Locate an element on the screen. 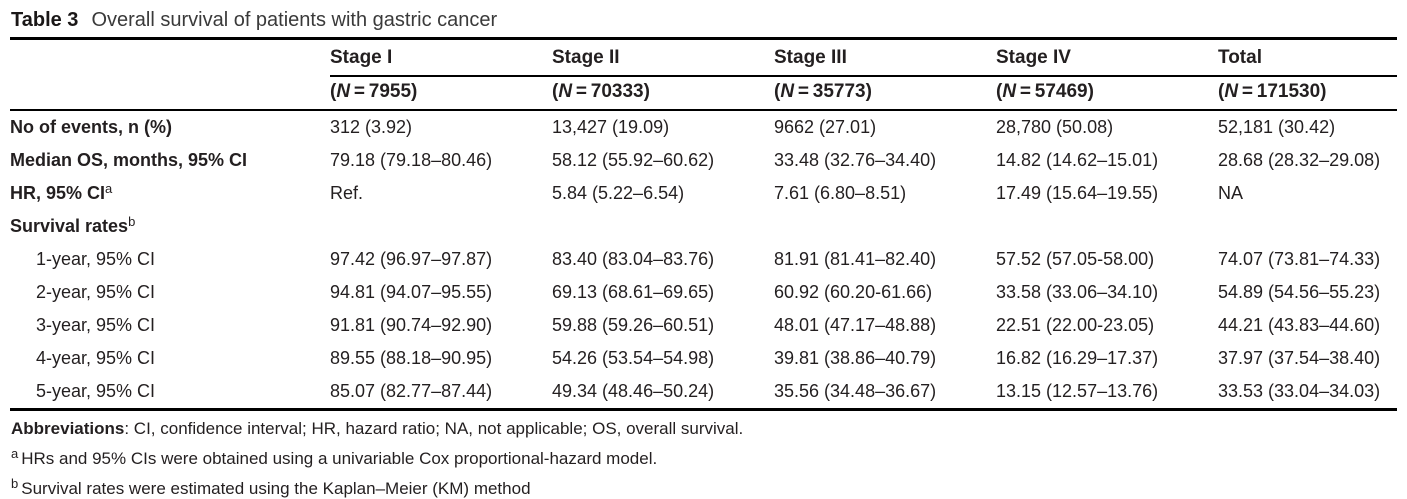  row-label-text: 5-year, 95% CI is located at coordinates (96, 391).